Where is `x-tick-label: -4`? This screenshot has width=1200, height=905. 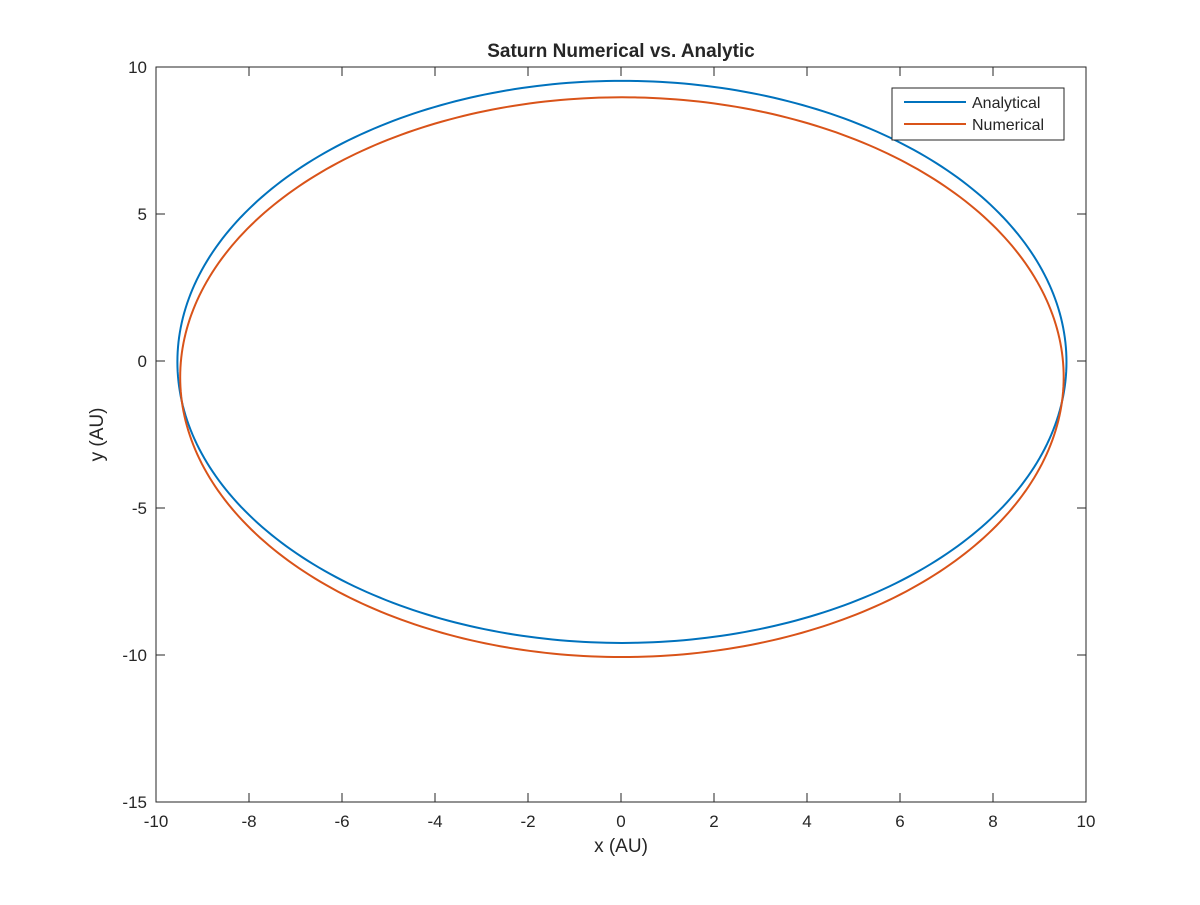 x-tick-label: -4 is located at coordinates (434, 821).